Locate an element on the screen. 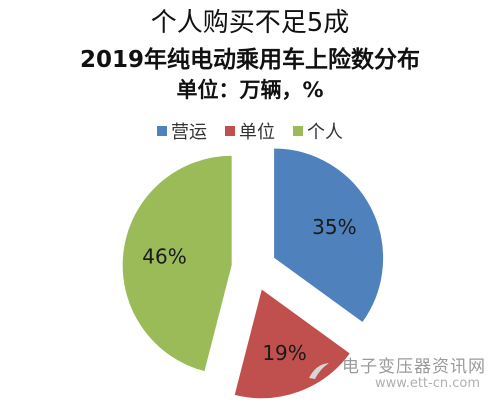 This screenshot has height=410, width=500. legend-item-yingyun: 营运 is located at coordinates (182, 131).